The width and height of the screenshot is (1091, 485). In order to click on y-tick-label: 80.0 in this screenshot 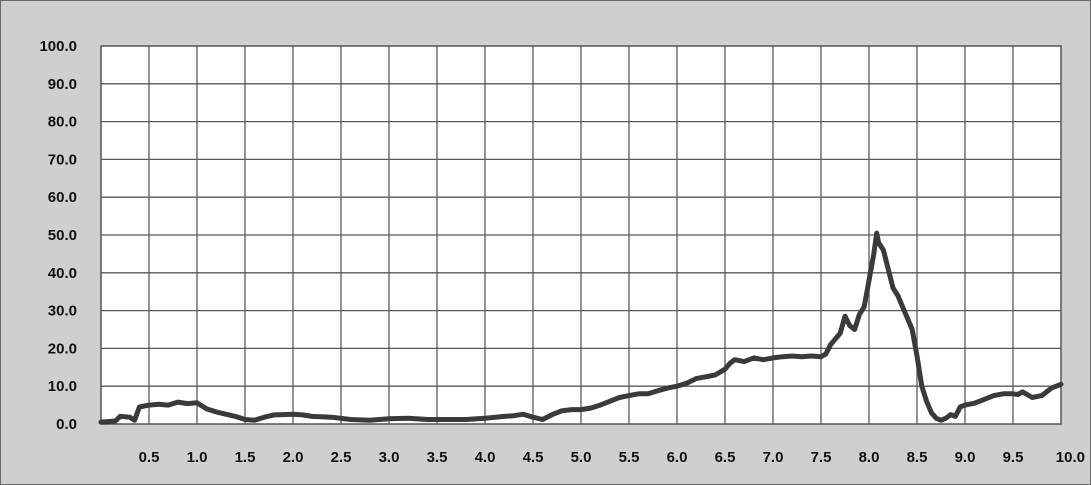, I will do `click(62, 122)`.